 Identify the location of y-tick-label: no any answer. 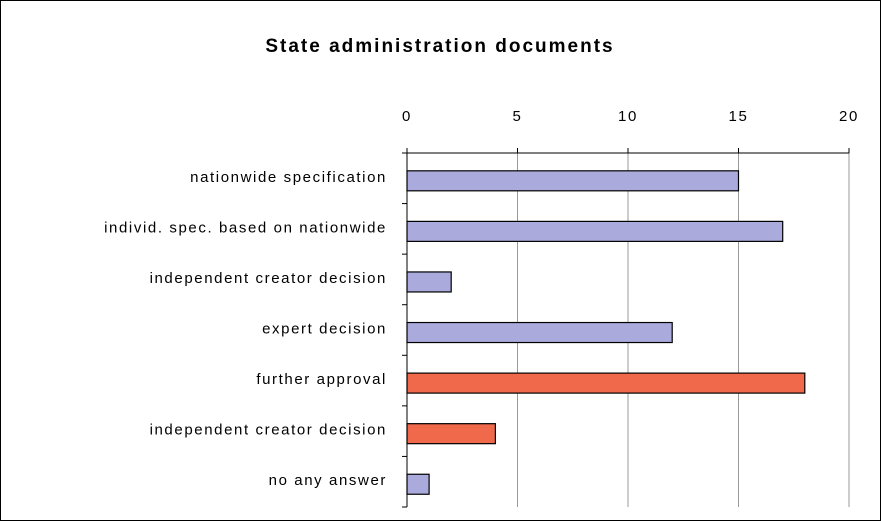
(328, 480).